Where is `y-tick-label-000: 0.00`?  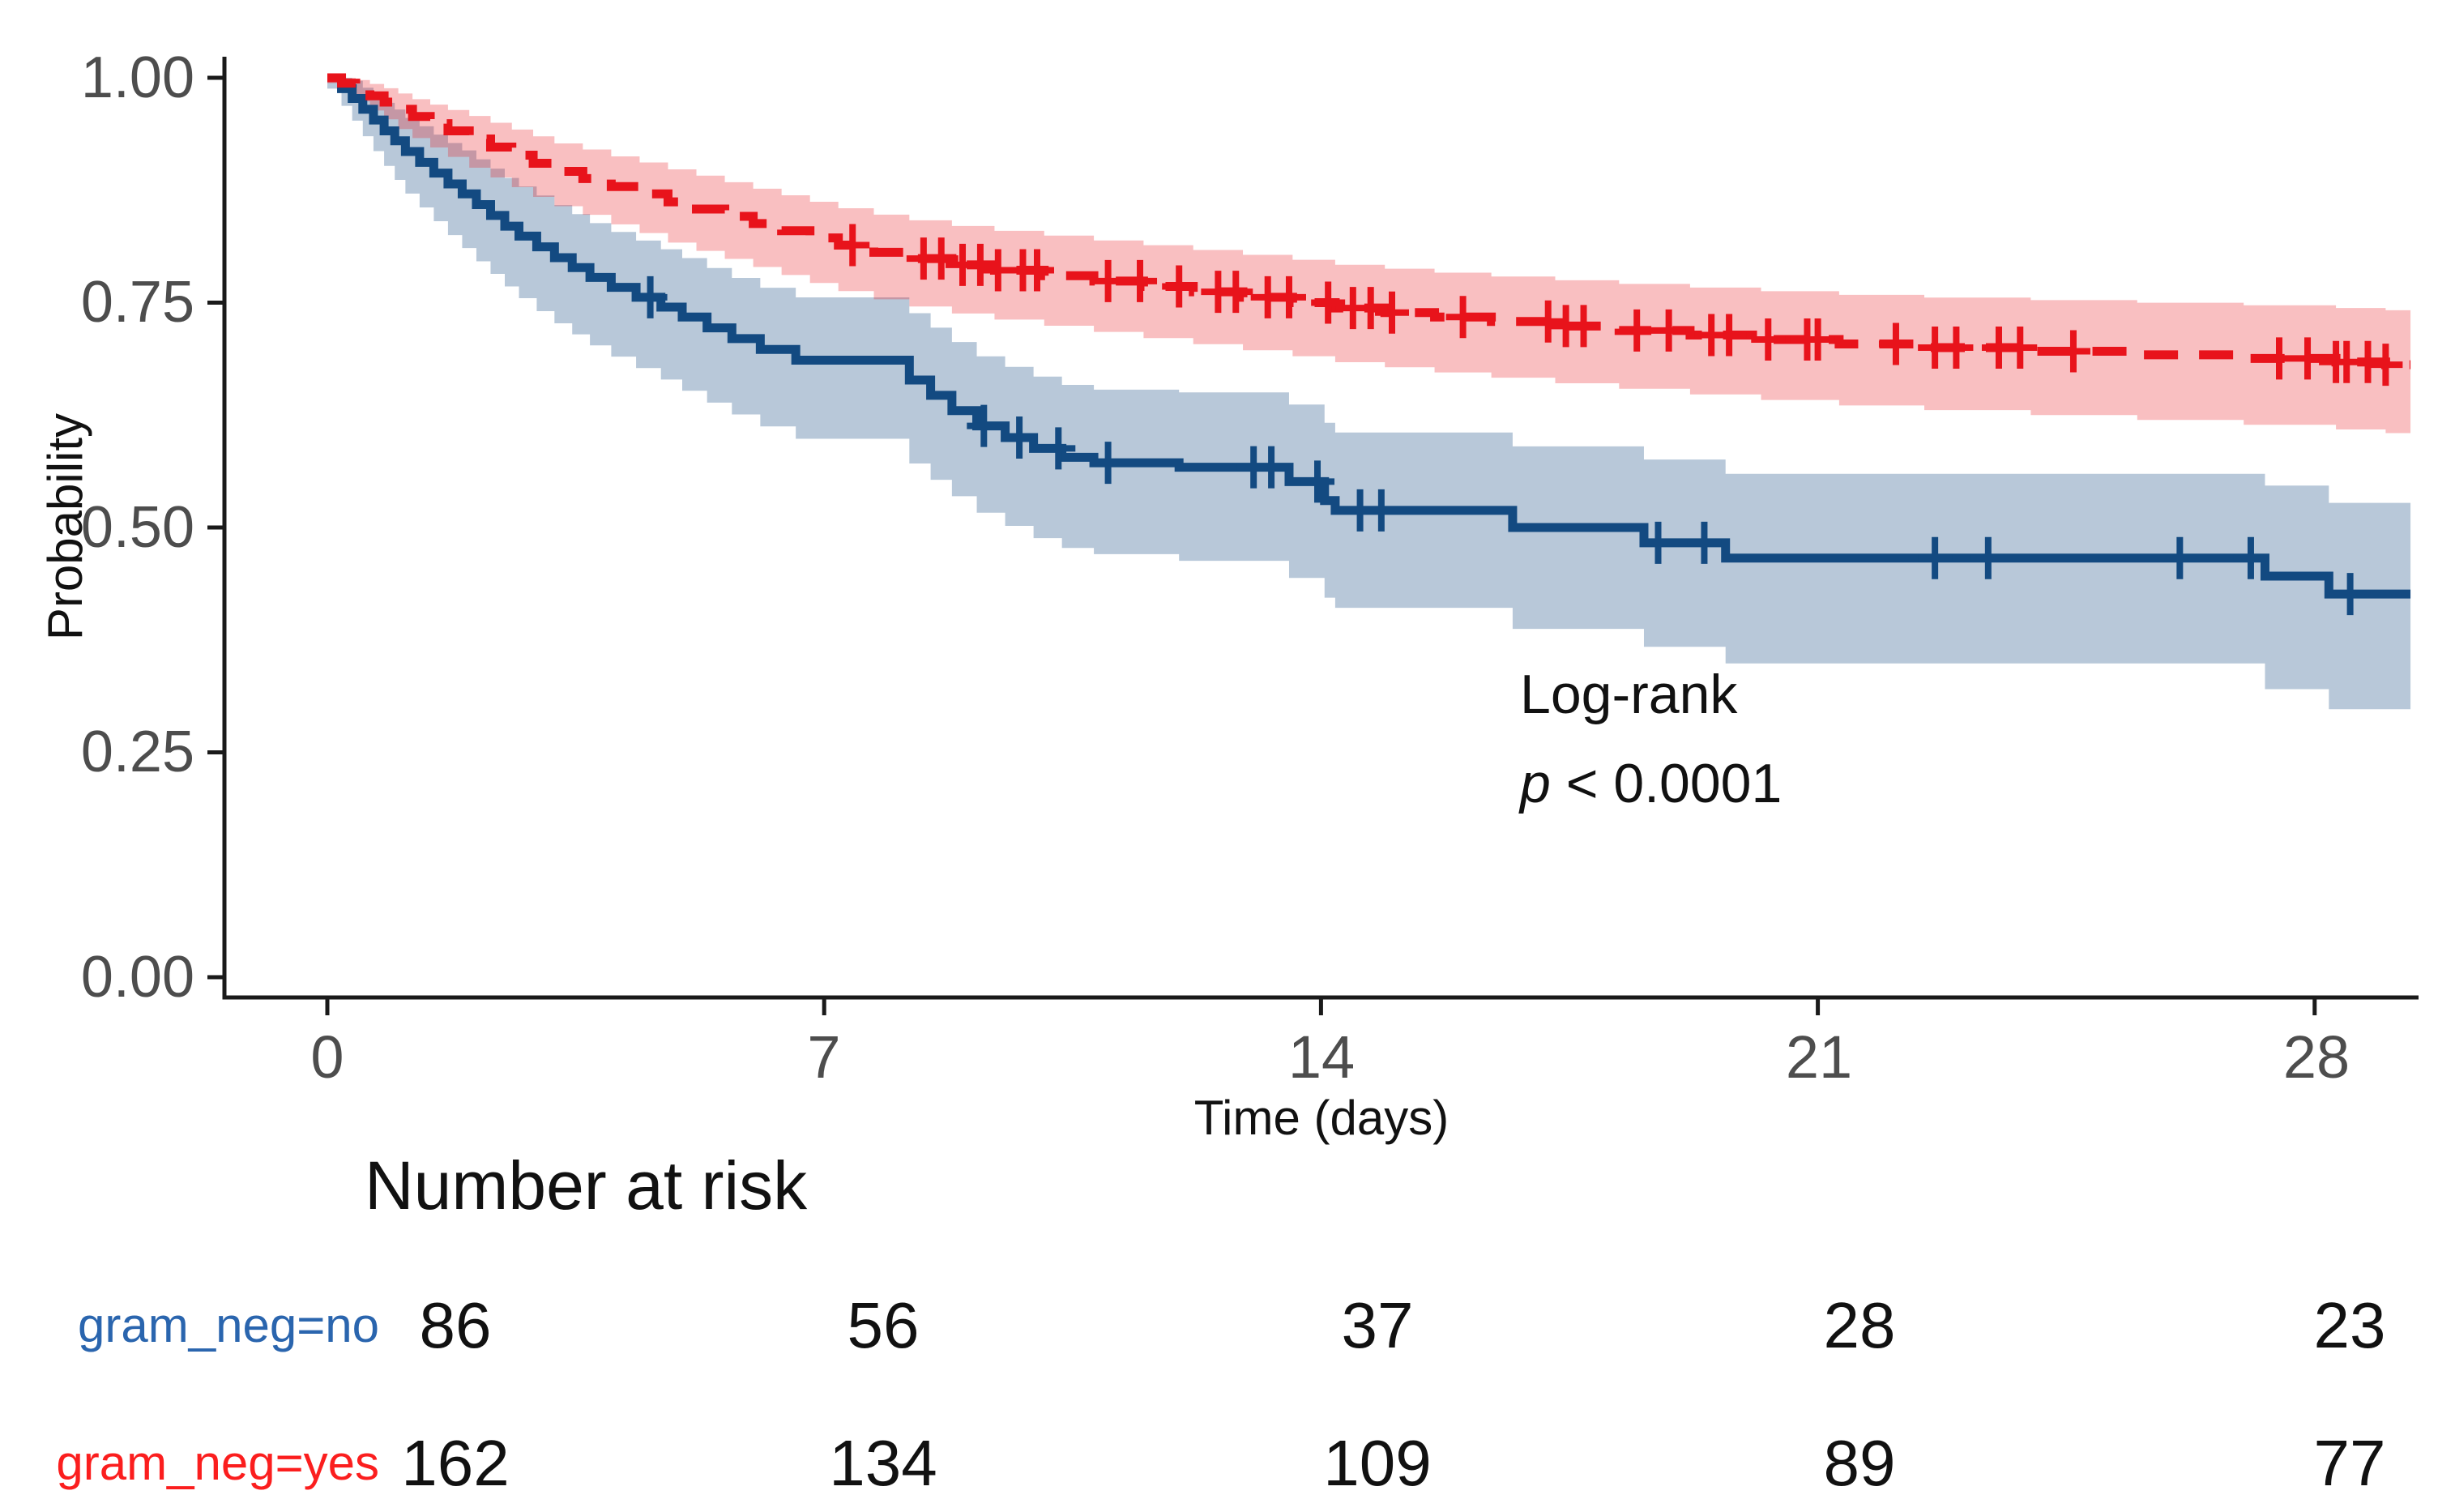
y-tick-label-000: 0.00 is located at coordinates (137, 977).